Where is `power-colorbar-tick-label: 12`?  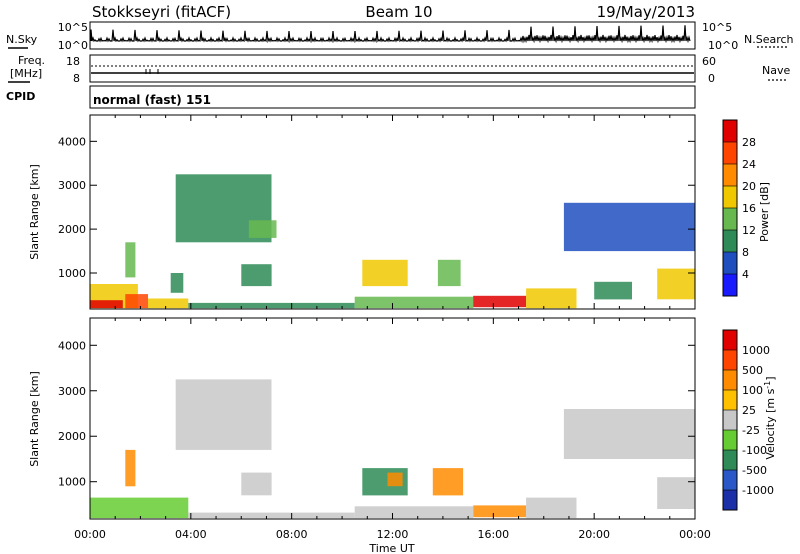 power-colorbar-tick-label: 12 is located at coordinates (749, 230).